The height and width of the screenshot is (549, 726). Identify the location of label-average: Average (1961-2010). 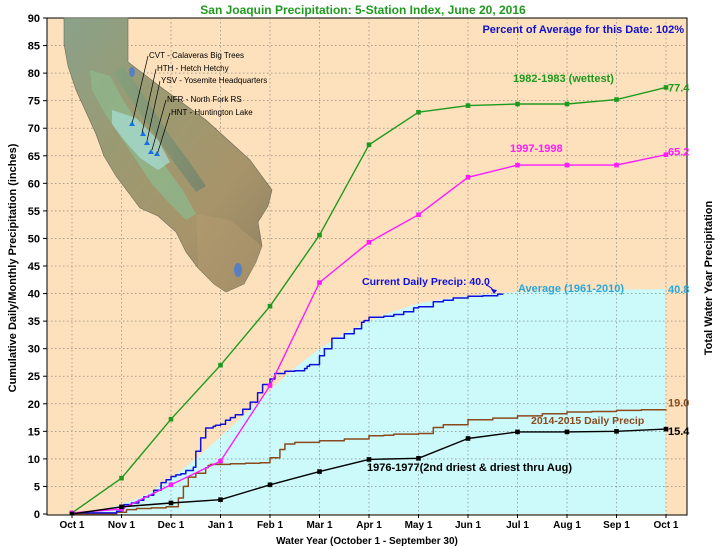
(571, 289).